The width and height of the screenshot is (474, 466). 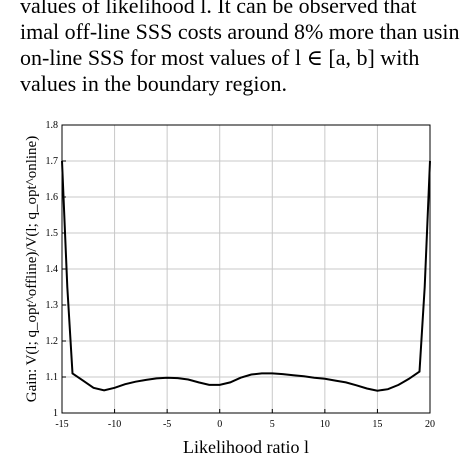 What do you see at coordinates (52, 161) in the screenshot?
I see `y-tick-label: 1.7` at bounding box center [52, 161].